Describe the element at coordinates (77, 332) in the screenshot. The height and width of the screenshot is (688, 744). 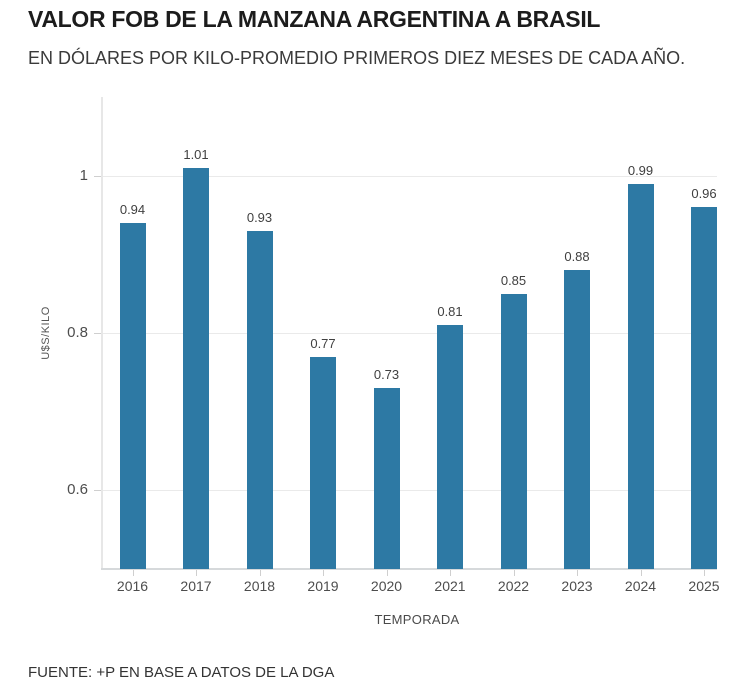
I see `y-tick-label: 0.8` at that location.